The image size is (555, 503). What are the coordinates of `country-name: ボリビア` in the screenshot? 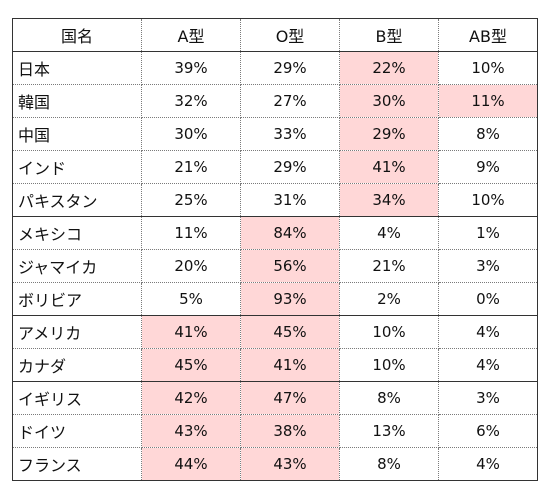 It's located at (77, 299).